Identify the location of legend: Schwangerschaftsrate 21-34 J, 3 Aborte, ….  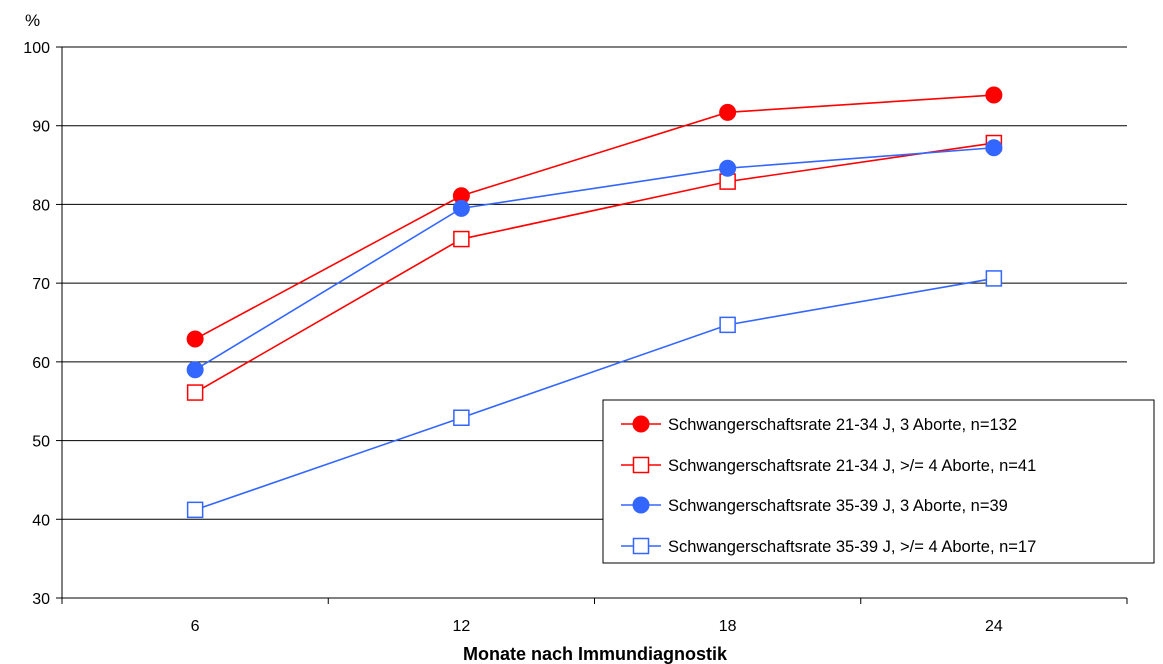
(878, 481).